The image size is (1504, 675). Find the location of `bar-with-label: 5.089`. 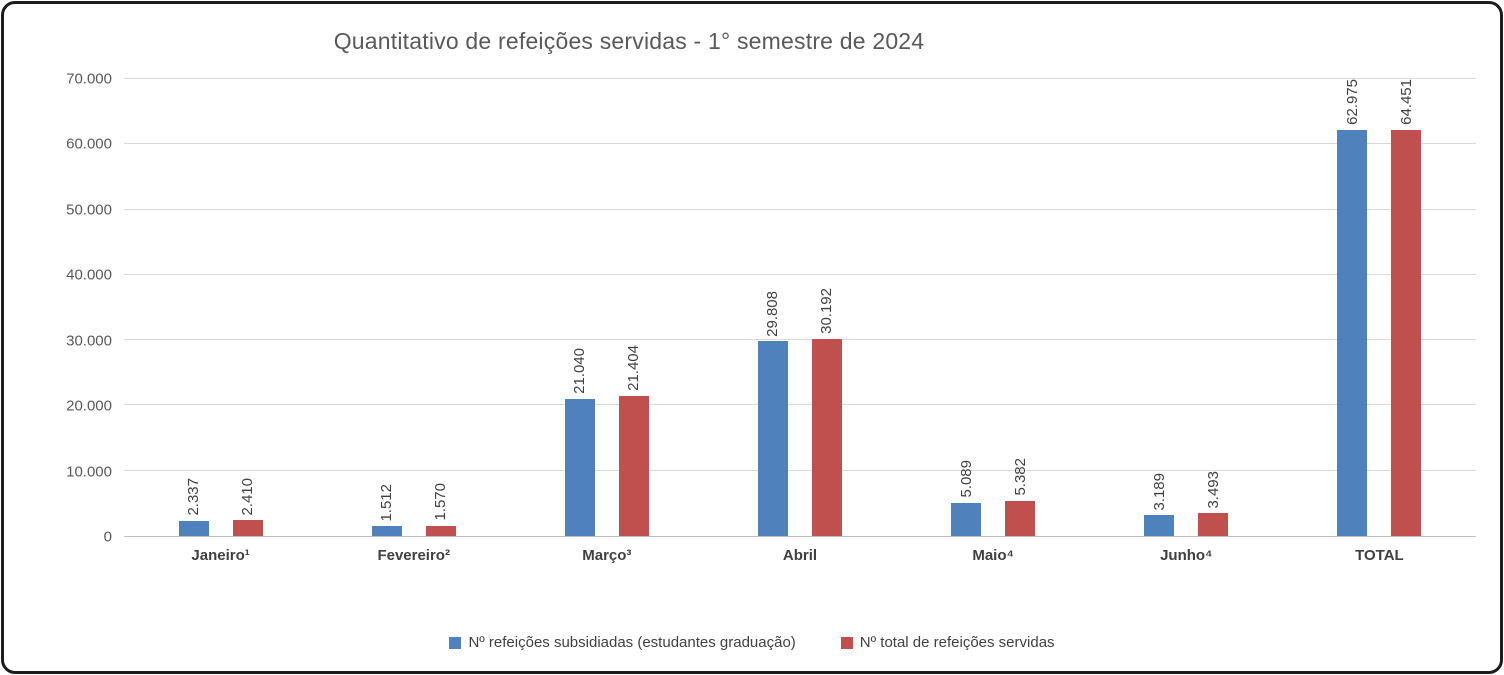

bar-with-label: 5.089 is located at coordinates (966, 307).